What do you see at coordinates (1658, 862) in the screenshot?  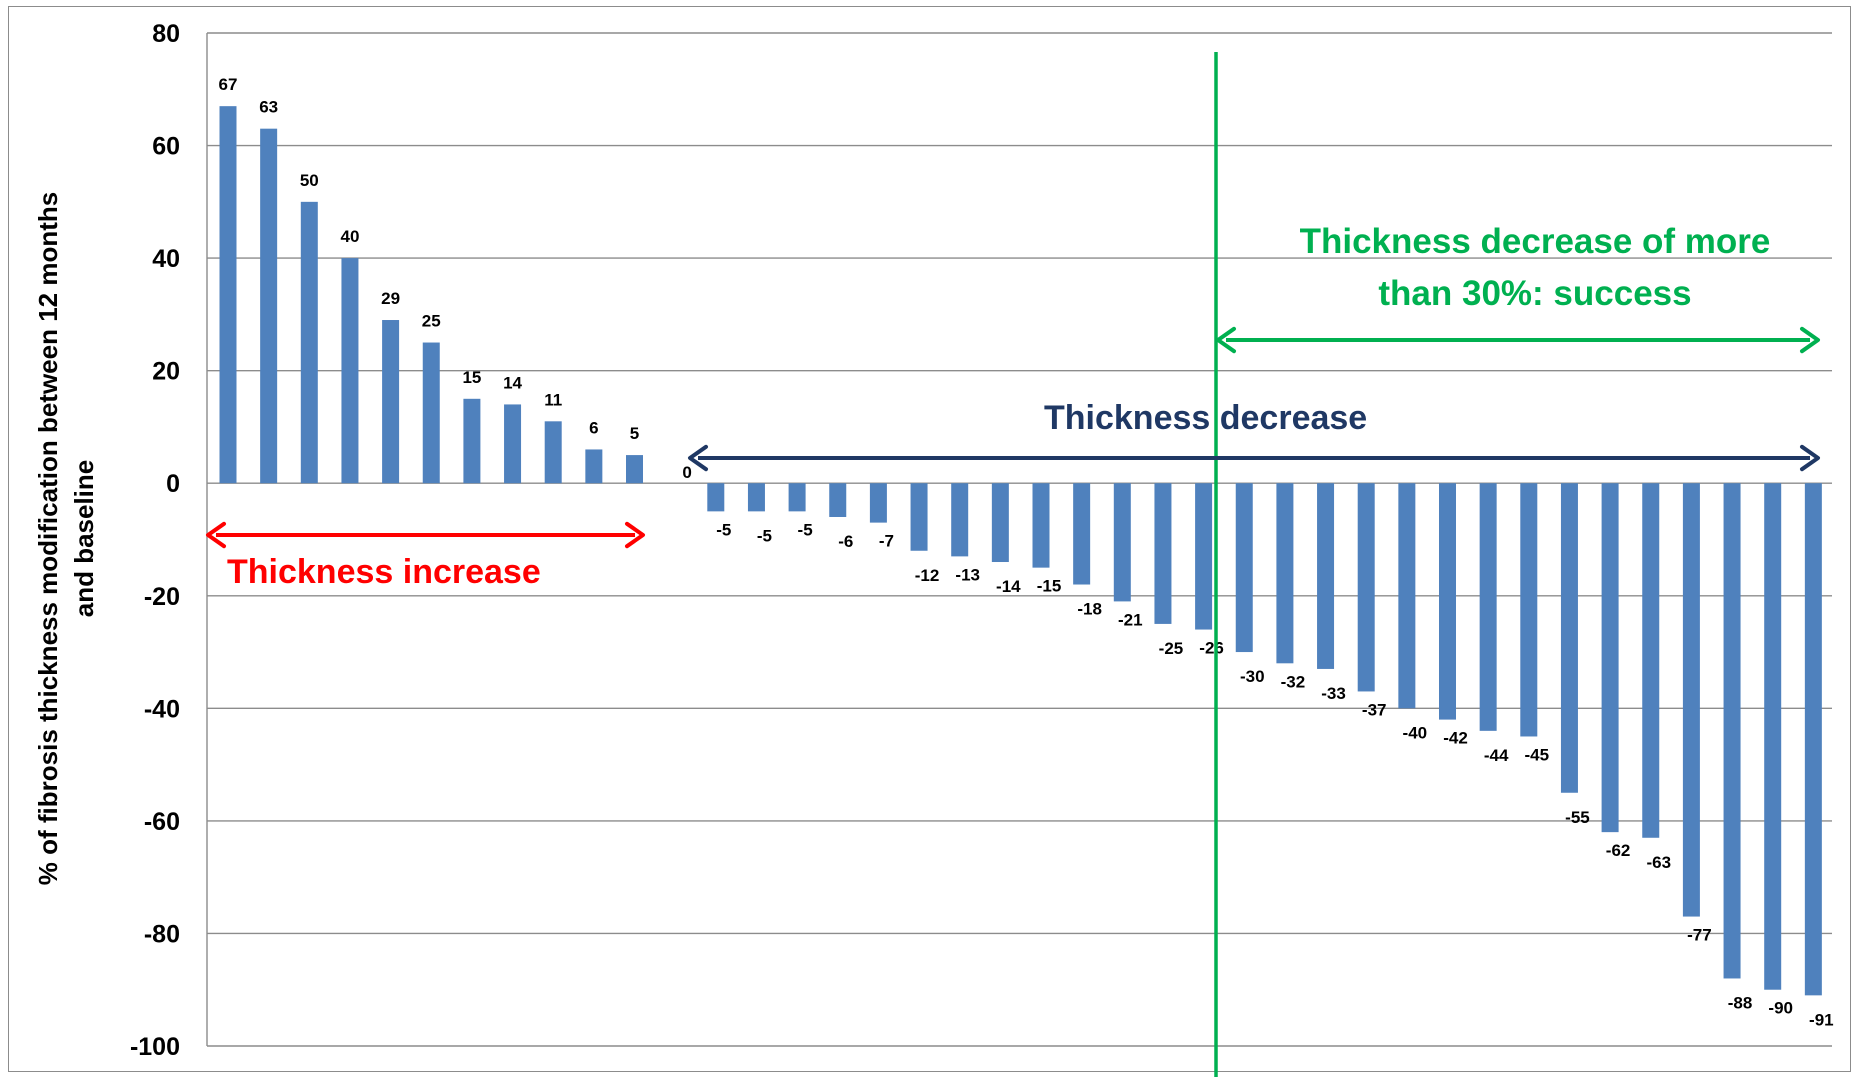 I see `data-label: -63` at bounding box center [1658, 862].